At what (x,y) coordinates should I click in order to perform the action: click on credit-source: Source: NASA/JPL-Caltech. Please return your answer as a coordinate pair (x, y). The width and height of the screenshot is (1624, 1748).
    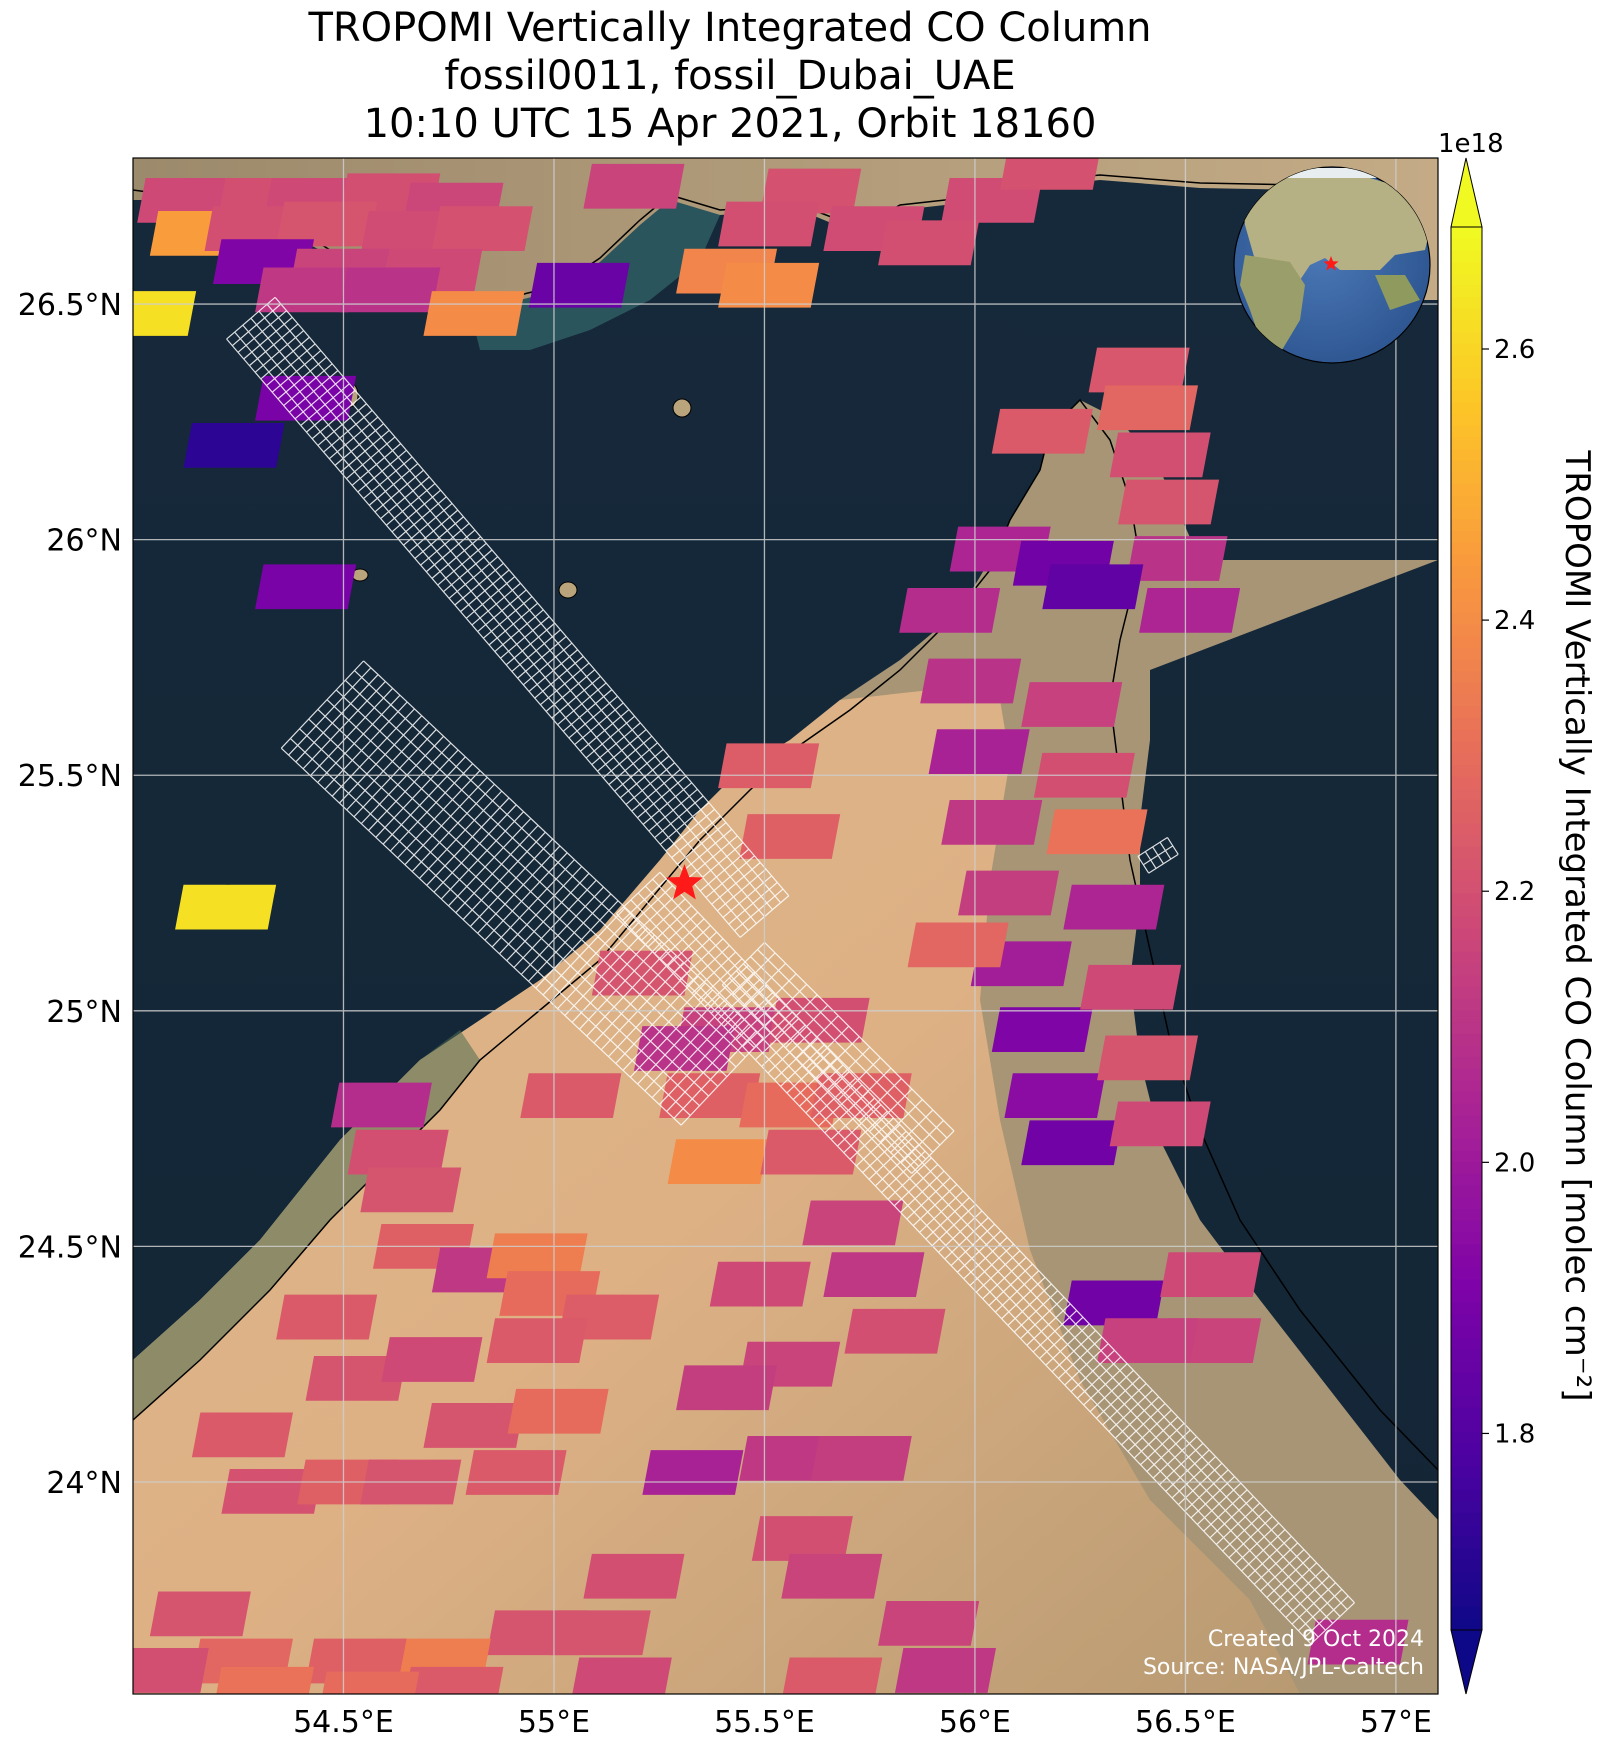
    Looking at the image, I should click on (1283, 1667).